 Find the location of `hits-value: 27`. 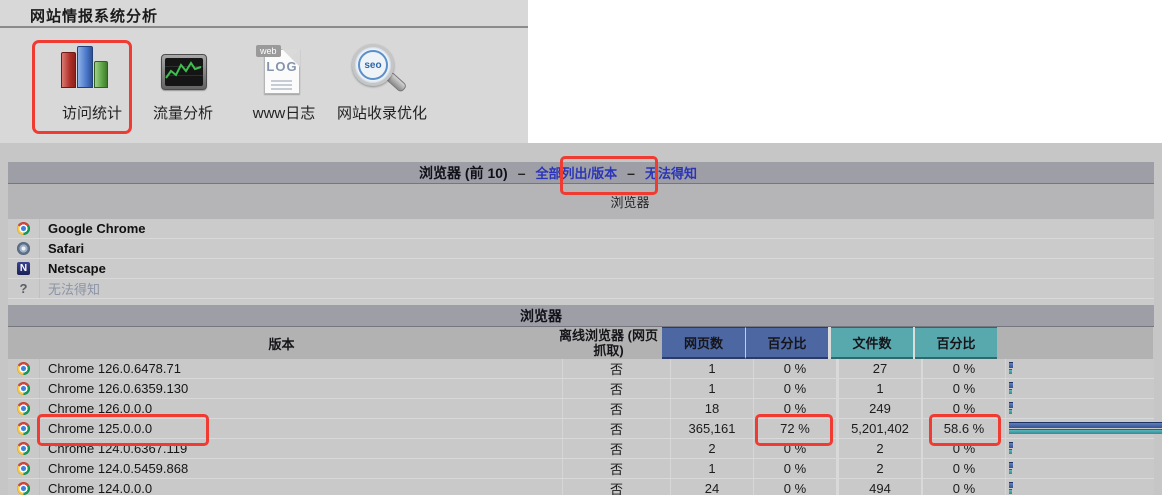

hits-value: 27 is located at coordinates (880, 368).